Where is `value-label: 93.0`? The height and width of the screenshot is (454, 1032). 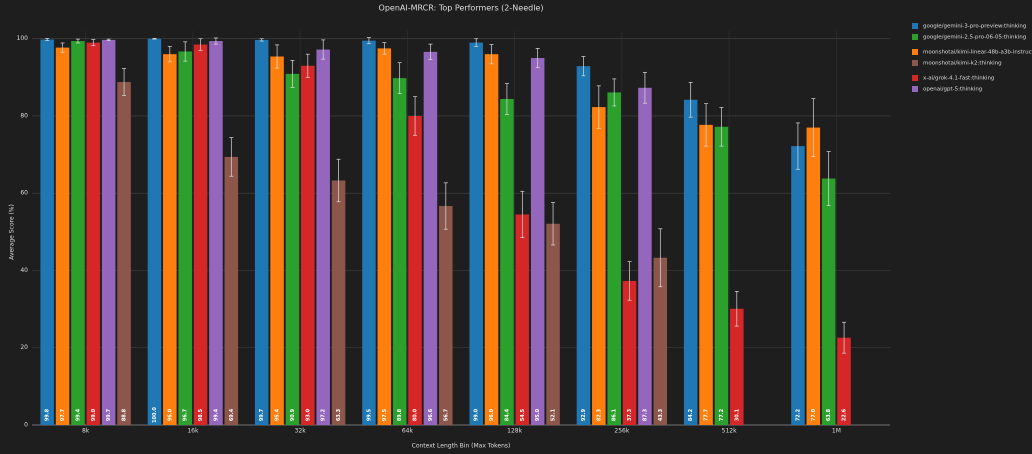
value-label: 93.0 is located at coordinates (308, 414).